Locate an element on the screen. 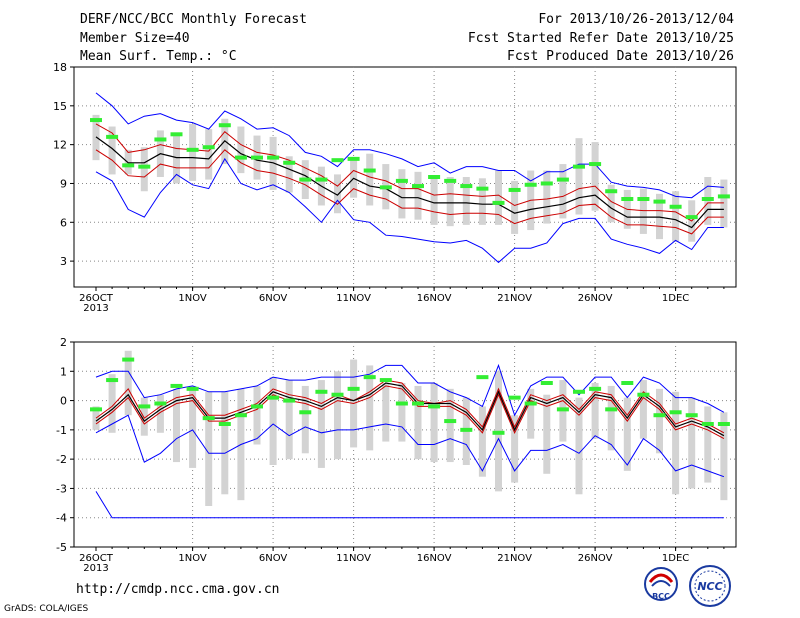  grads-credit: GrADS: COLA/IGES is located at coordinates (46, 609).